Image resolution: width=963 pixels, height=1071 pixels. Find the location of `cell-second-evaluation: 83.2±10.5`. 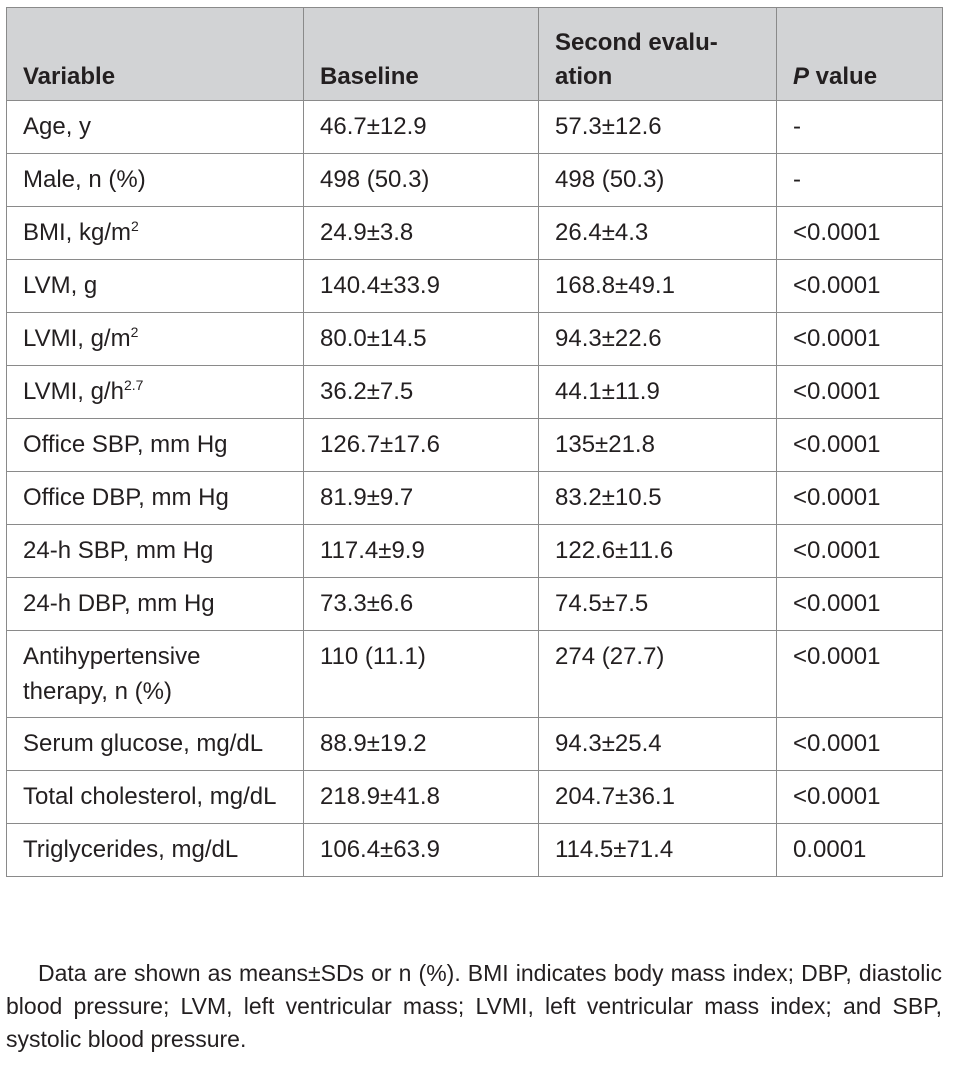

cell-second-evaluation: 83.2±10.5 is located at coordinates (657, 498).